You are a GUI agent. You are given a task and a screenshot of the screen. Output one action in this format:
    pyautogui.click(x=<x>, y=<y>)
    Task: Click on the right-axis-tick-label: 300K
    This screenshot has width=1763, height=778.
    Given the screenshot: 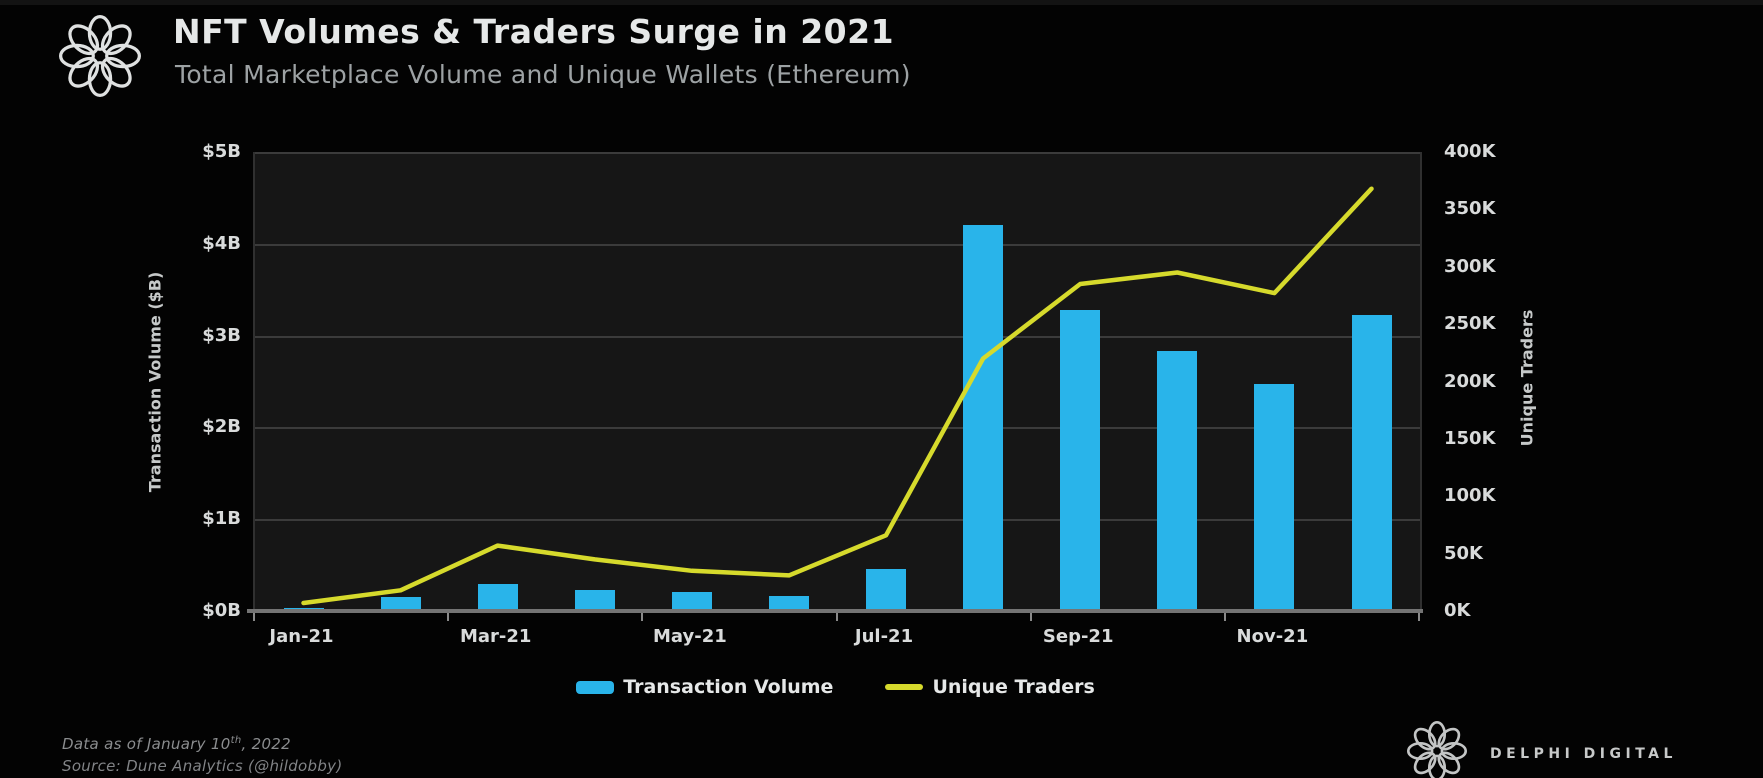 What is the action you would take?
    pyautogui.click(x=1470, y=266)
    